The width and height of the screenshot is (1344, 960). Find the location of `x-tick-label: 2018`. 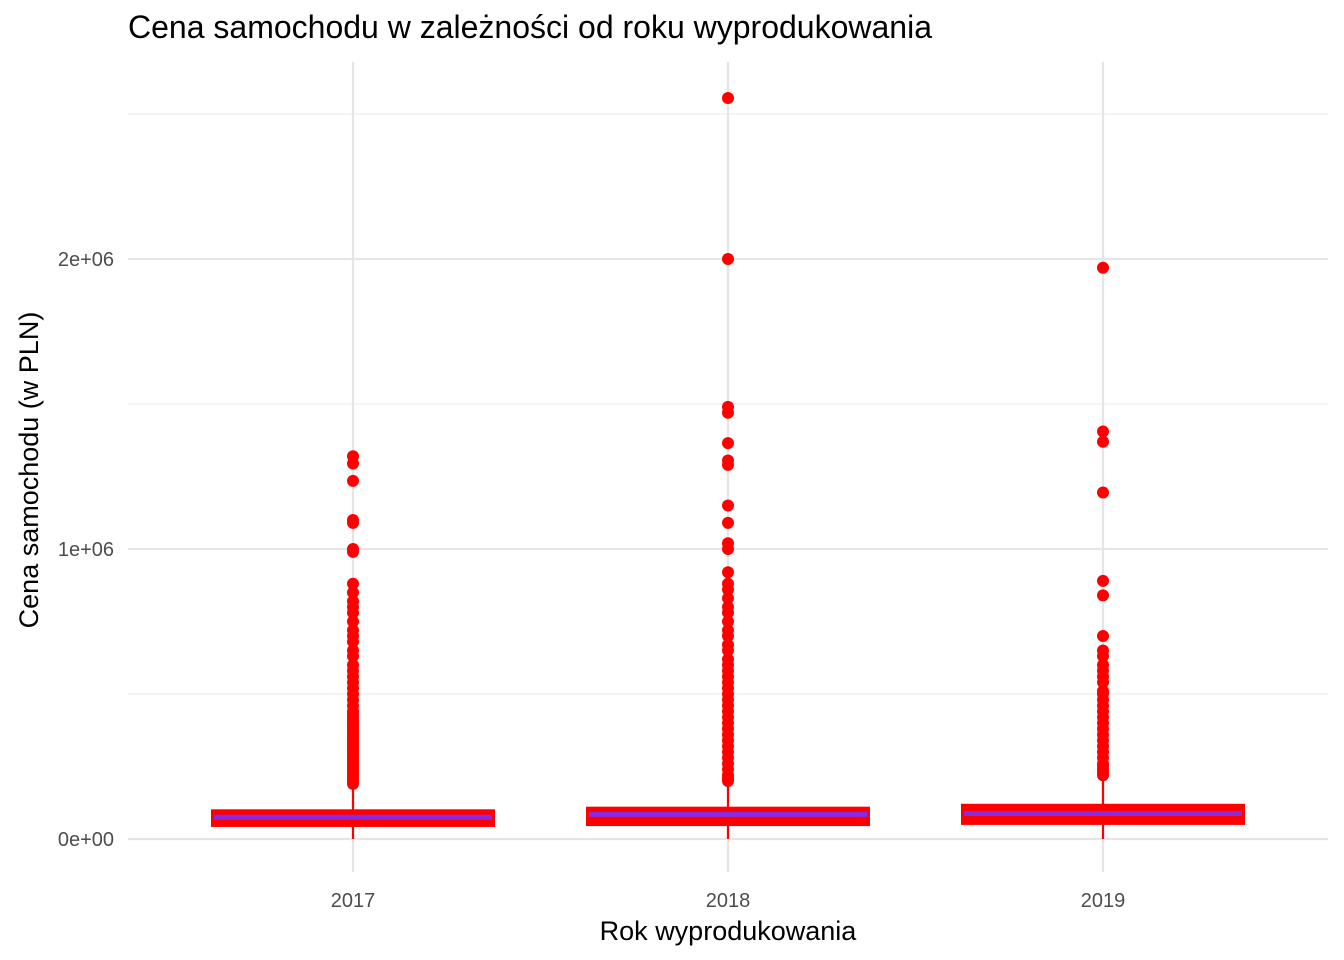

x-tick-label: 2018 is located at coordinates (728, 901).